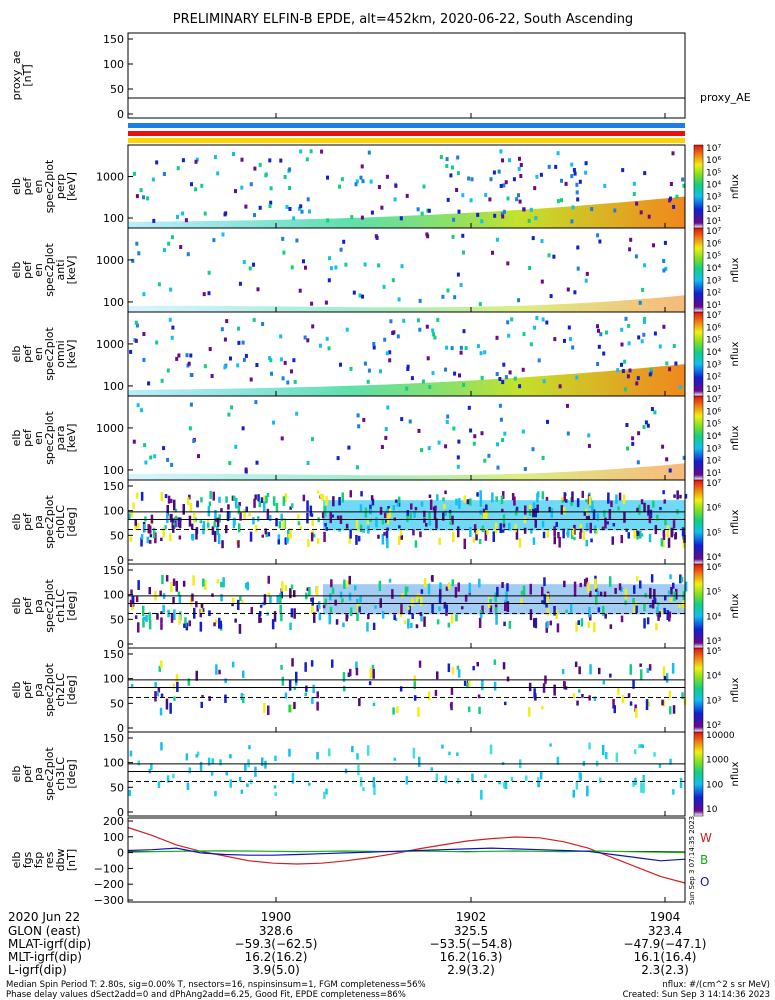  What do you see at coordinates (276, 957) in the screenshot?
I see `ephemeris-value: 16.2(16.2)` at bounding box center [276, 957].